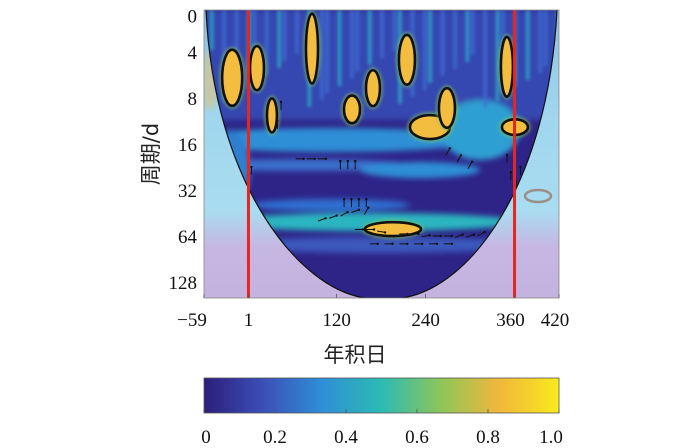 The image size is (700, 448). I want to click on y-tick-label: 4, so click(193, 53).